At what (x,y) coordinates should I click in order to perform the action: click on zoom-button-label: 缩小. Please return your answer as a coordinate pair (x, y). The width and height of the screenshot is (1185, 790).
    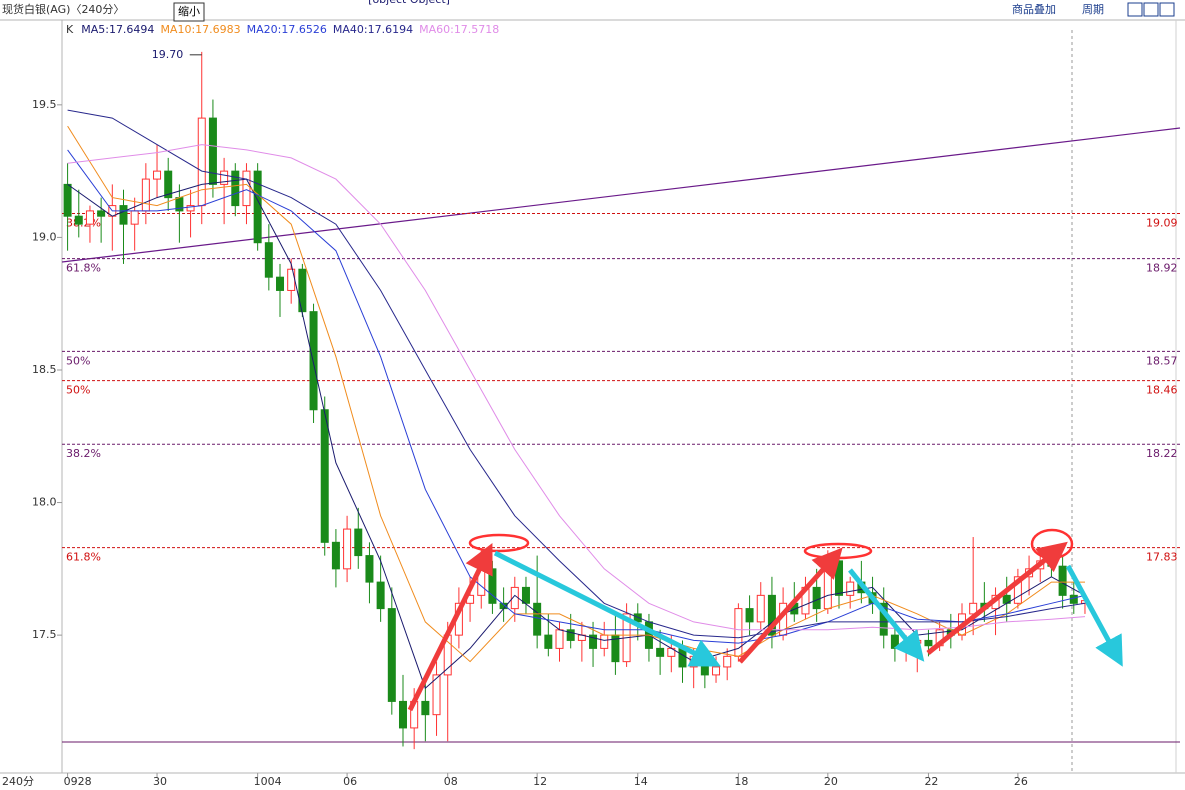
    Looking at the image, I should click on (189, 11).